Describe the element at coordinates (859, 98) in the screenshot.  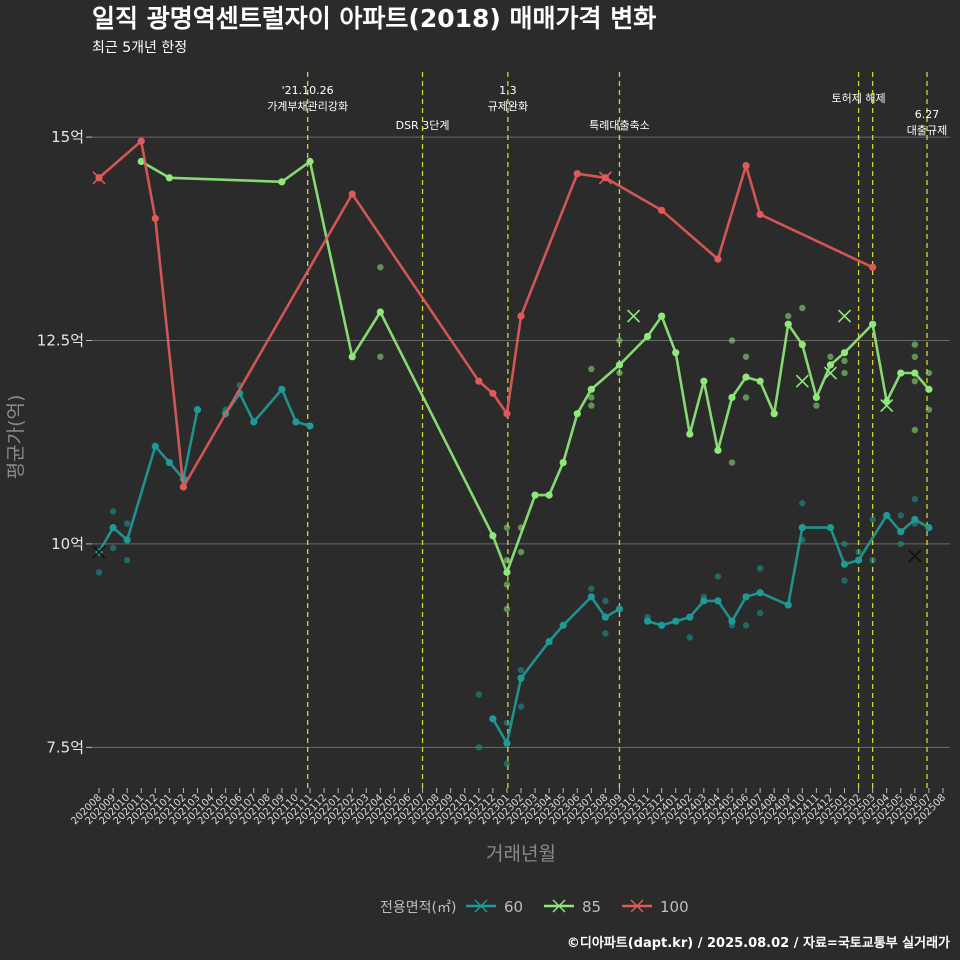
I see `event-label: 토허제 해제` at that location.